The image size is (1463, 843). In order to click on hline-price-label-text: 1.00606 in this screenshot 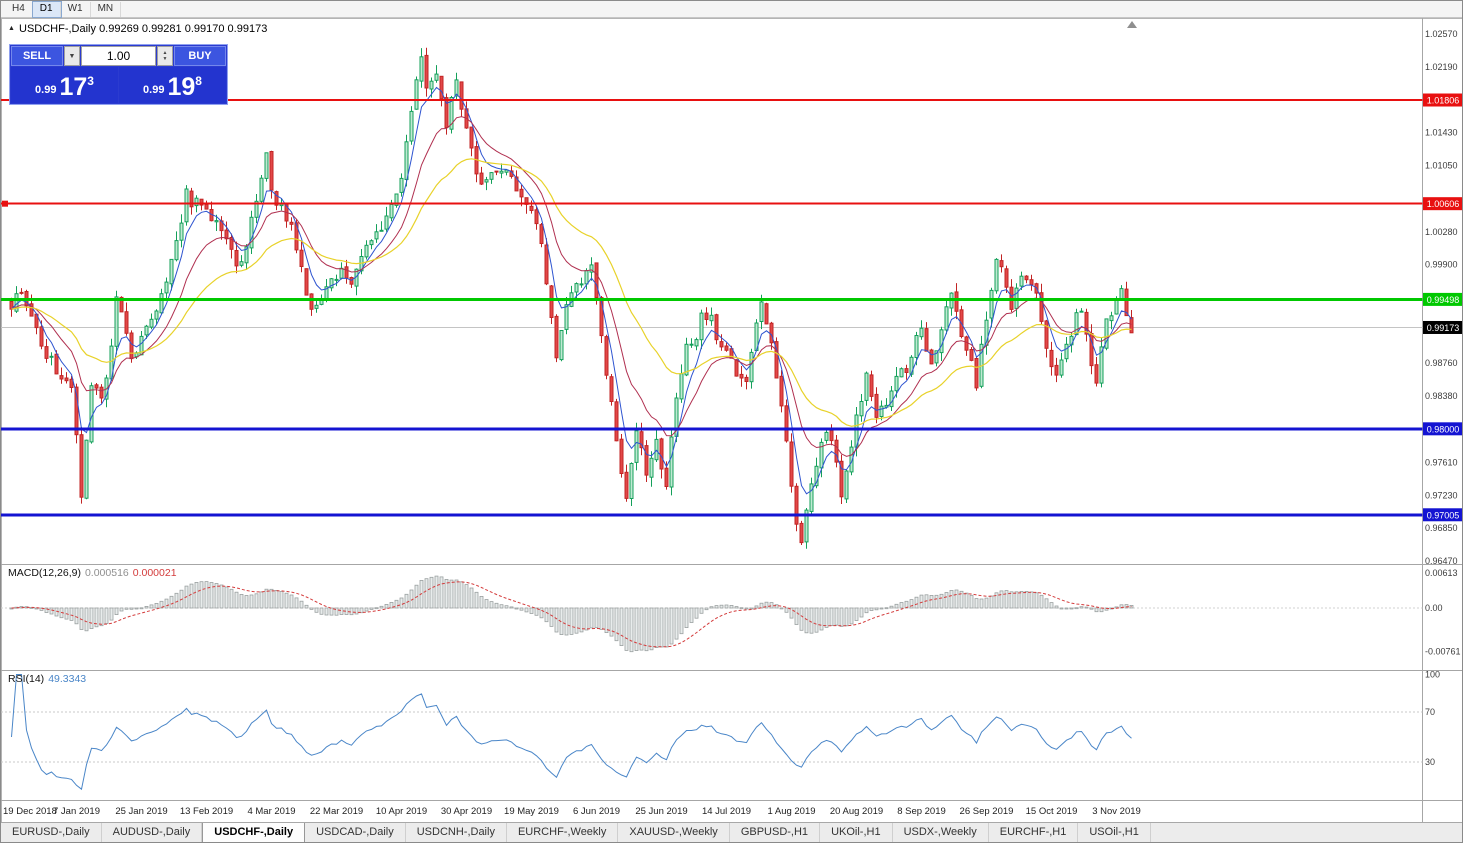, I will do `click(1443, 204)`.